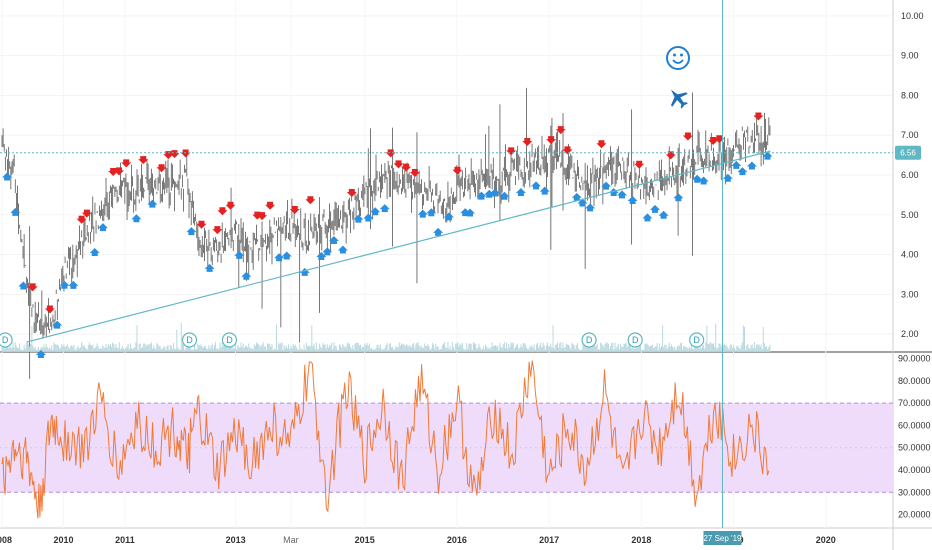 Image resolution: width=932 pixels, height=550 pixels. What do you see at coordinates (679, 99) in the screenshot?
I see `airplane-shape` at bounding box center [679, 99].